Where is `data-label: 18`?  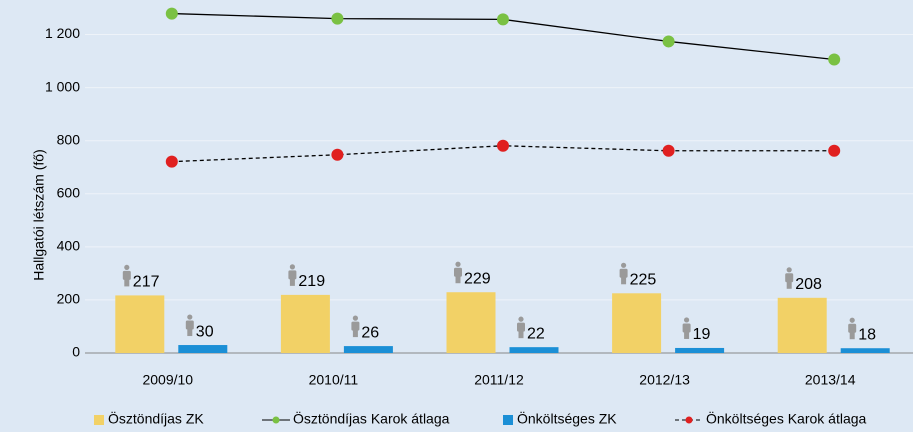
data-label: 18 is located at coordinates (867, 334).